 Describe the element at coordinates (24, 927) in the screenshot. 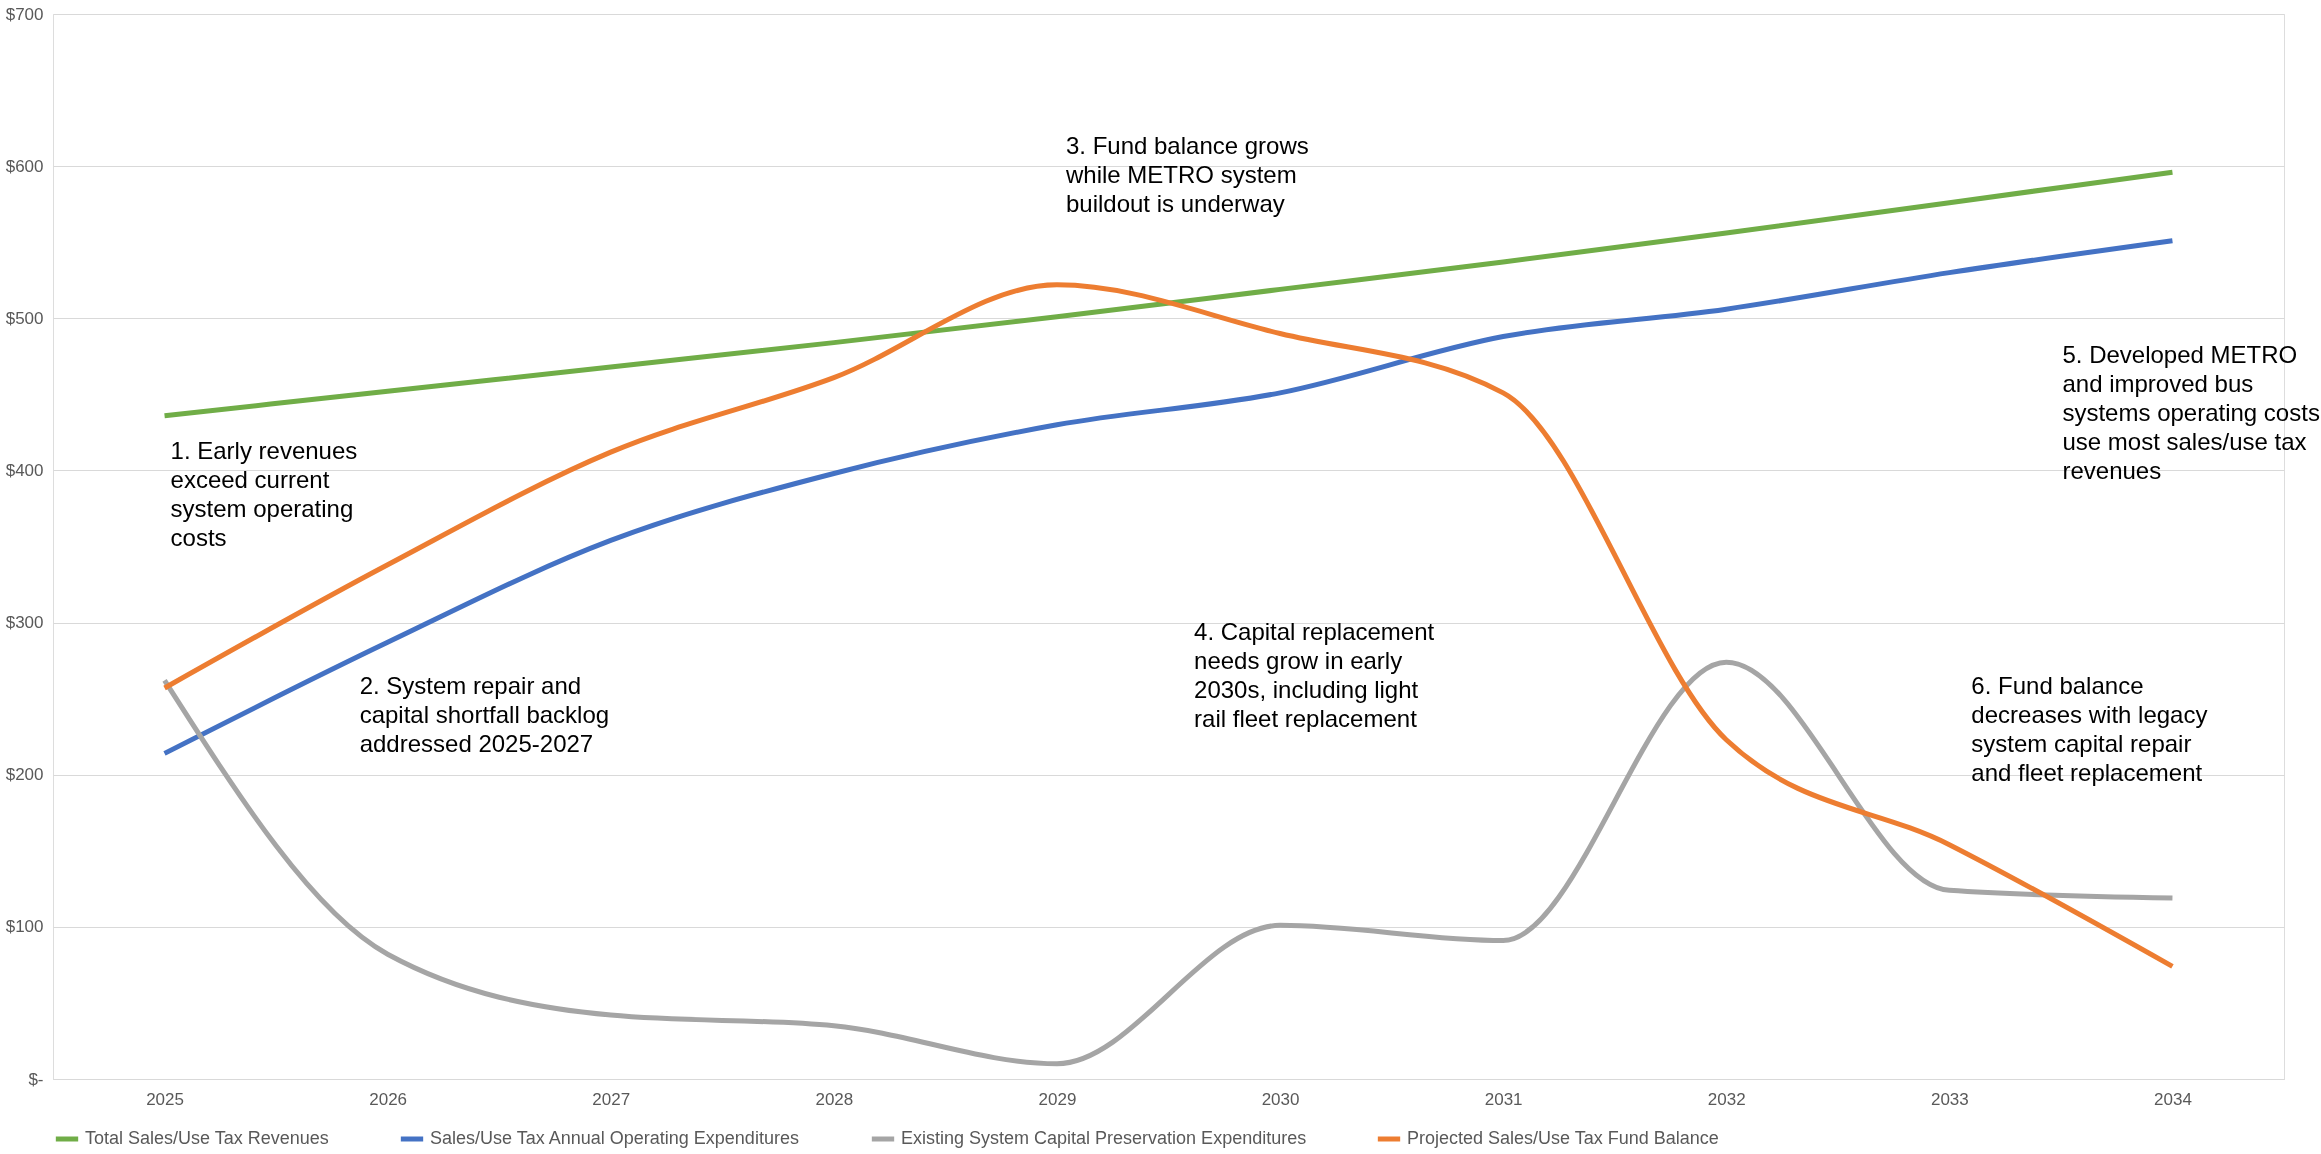

I see `y-tick-label: $100` at that location.